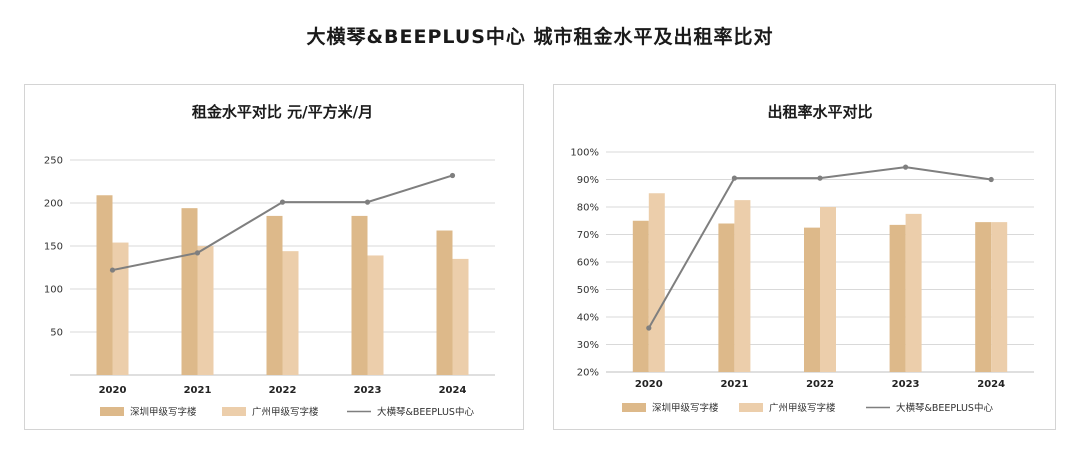  Describe the element at coordinates (53, 204) in the screenshot. I see `y-tick-label: 200` at that location.